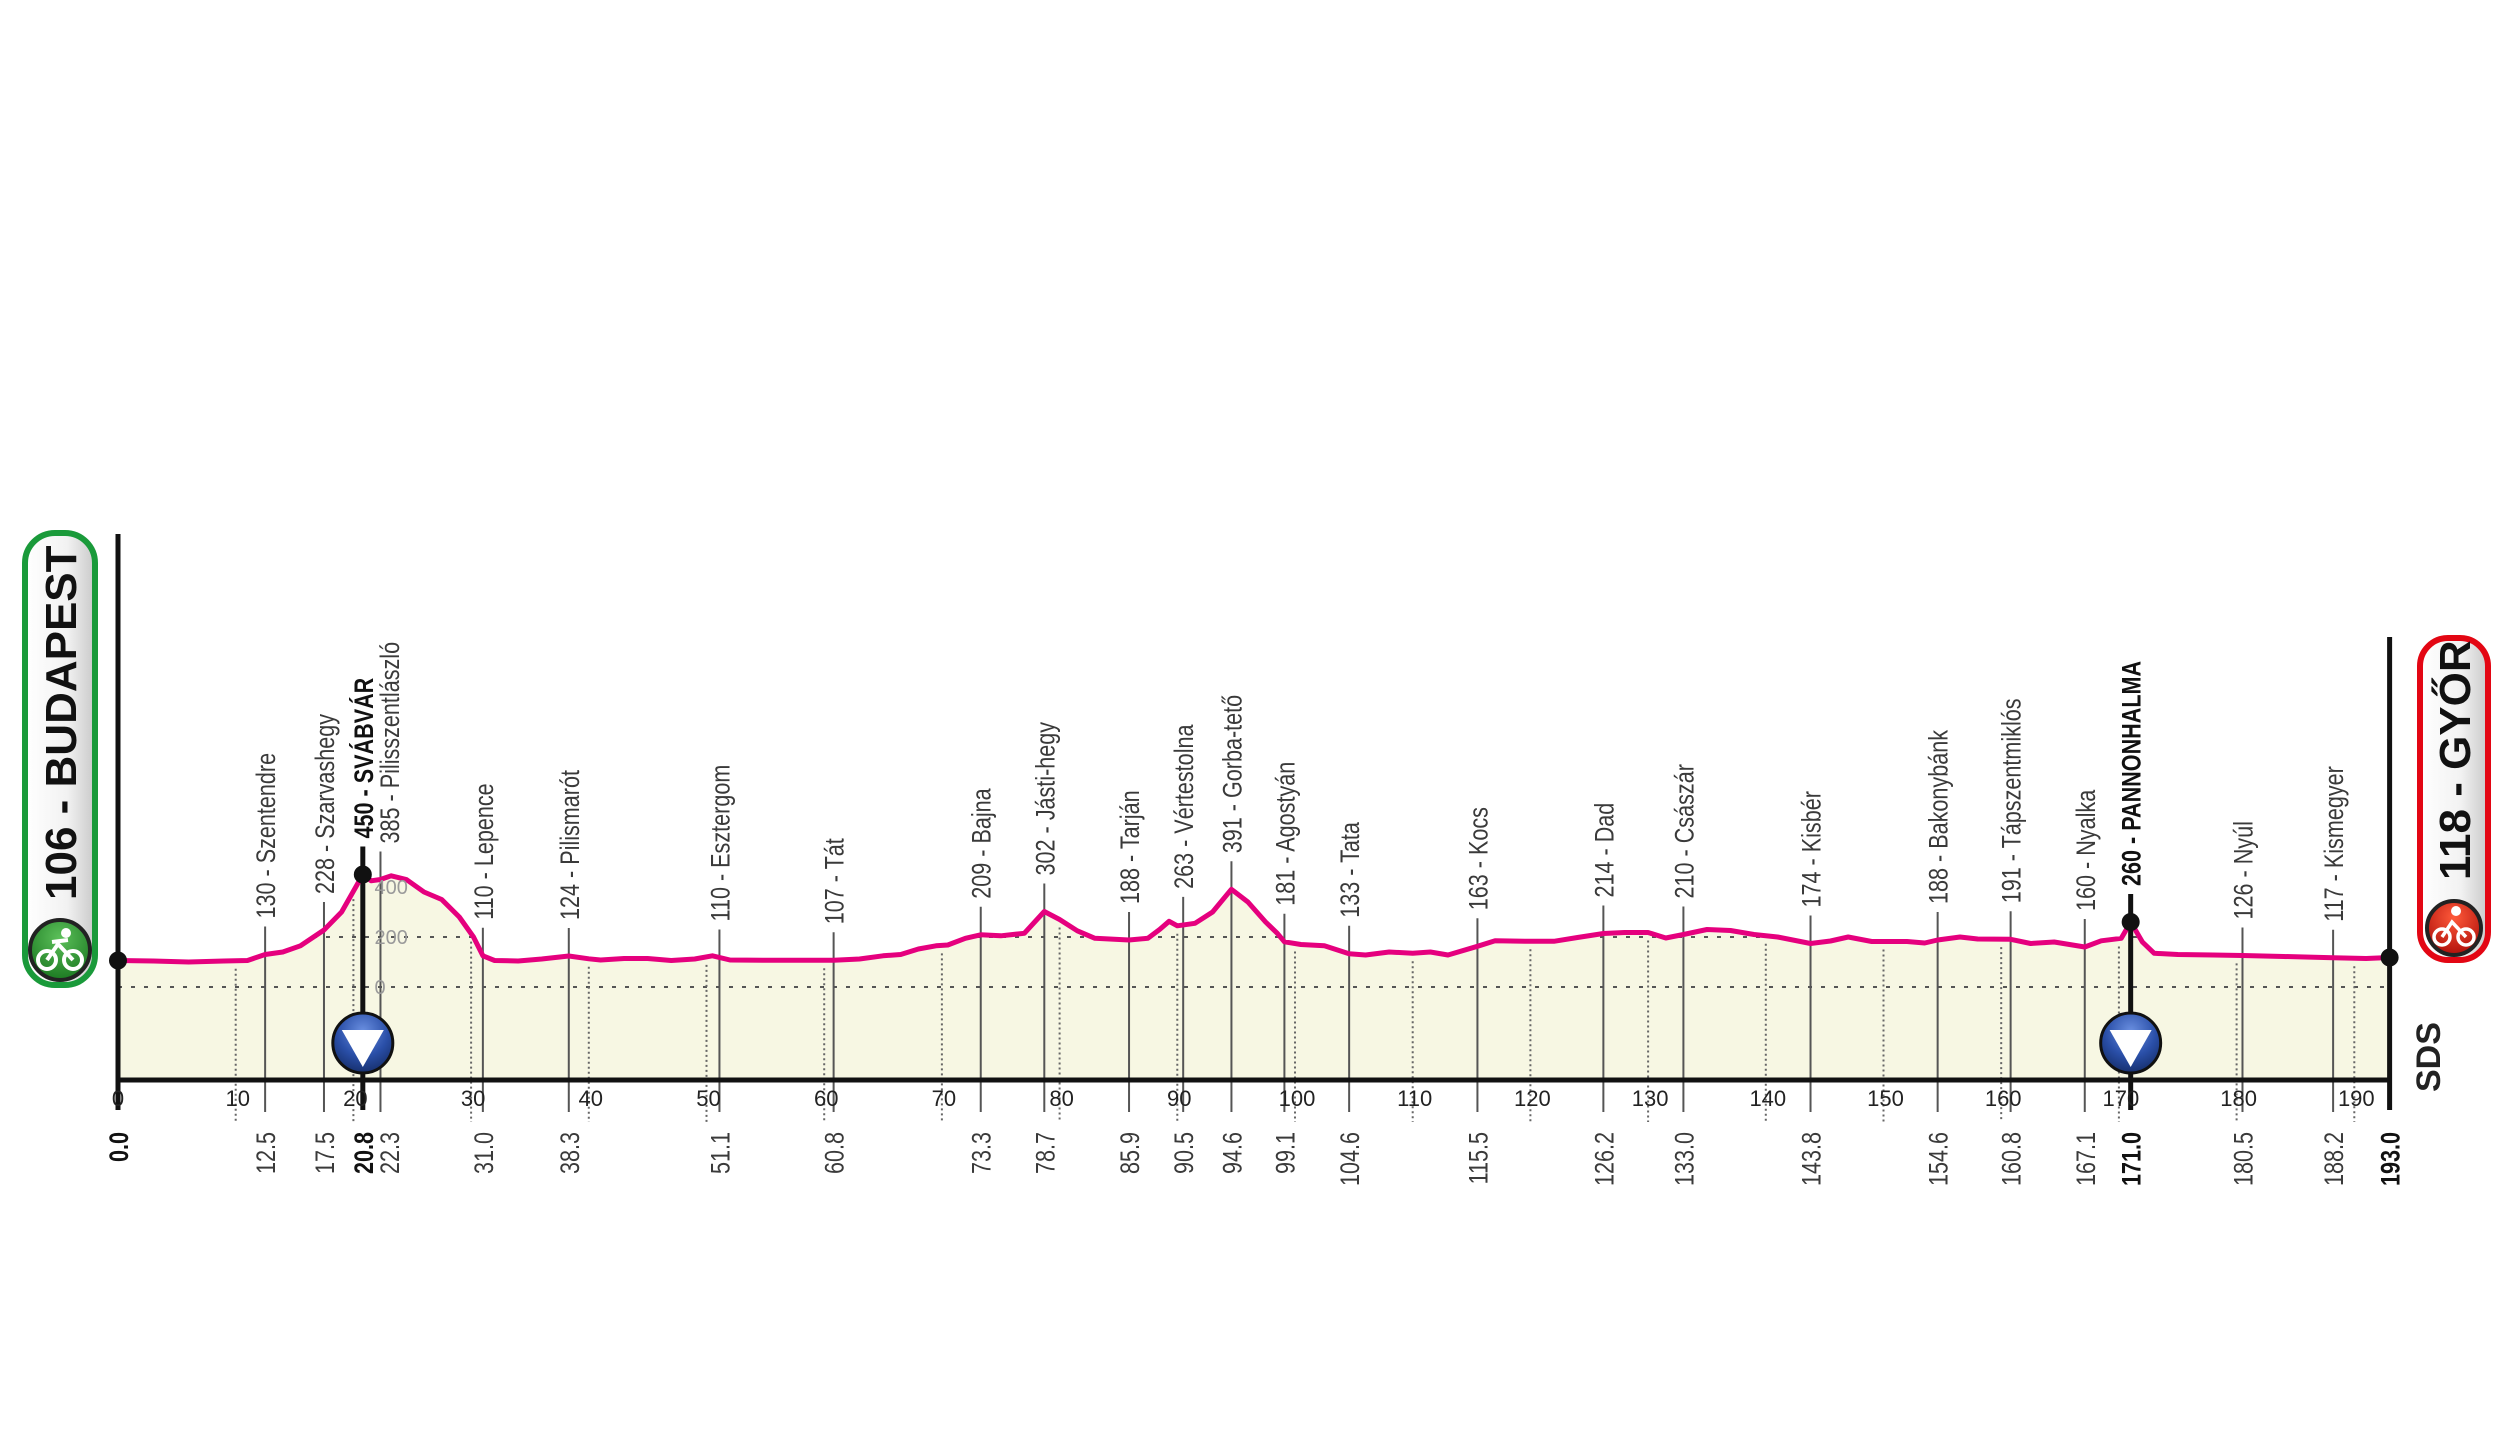 This screenshot has height=1436, width=2513. I want to click on km-value-label: 171.0, so click(2132, 1159).